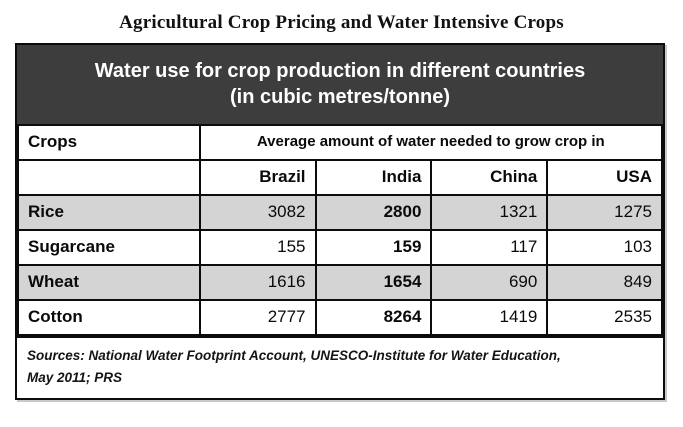  Describe the element at coordinates (75, 377) in the screenshot. I see `source-line-2: May 2011; PRS` at that location.